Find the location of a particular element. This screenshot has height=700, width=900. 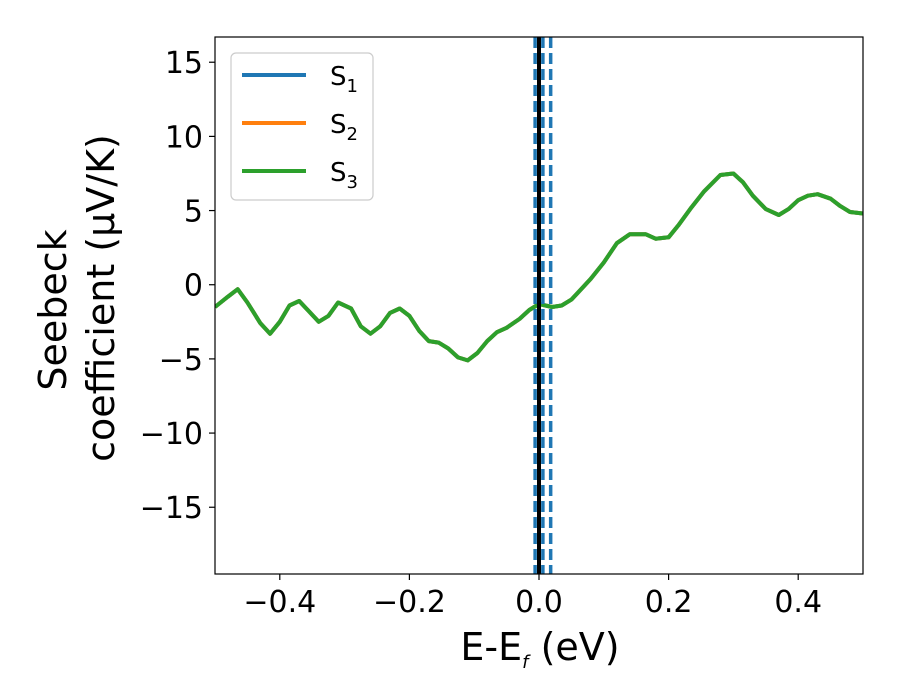

x-tick-label: 0.2 is located at coordinates (669, 602).